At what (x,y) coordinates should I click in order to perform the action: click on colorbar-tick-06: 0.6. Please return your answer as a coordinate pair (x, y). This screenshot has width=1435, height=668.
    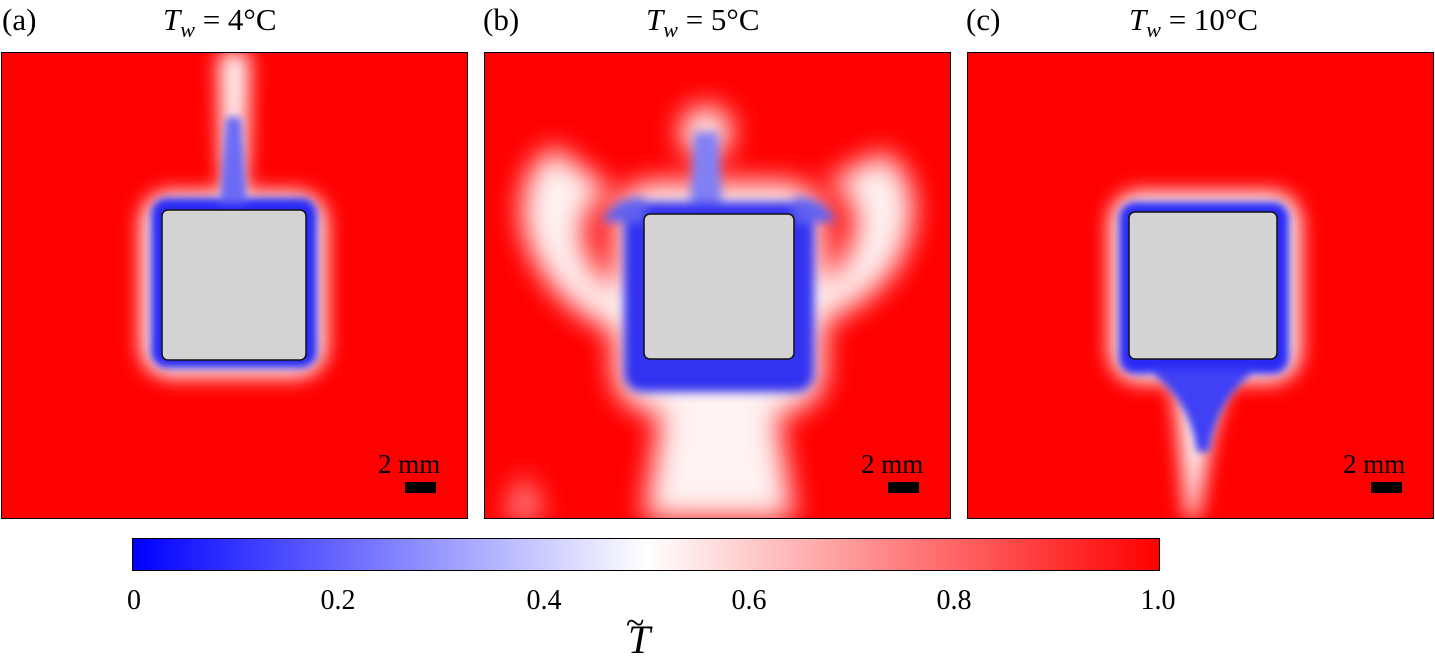
    Looking at the image, I should click on (749, 600).